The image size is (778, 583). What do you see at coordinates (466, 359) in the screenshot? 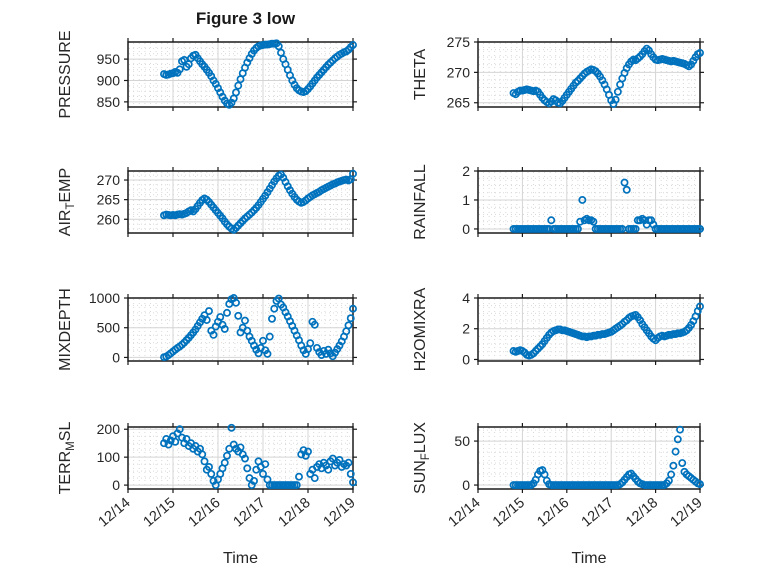
I see `ytick-label-h2omixra: 0` at bounding box center [466, 359].